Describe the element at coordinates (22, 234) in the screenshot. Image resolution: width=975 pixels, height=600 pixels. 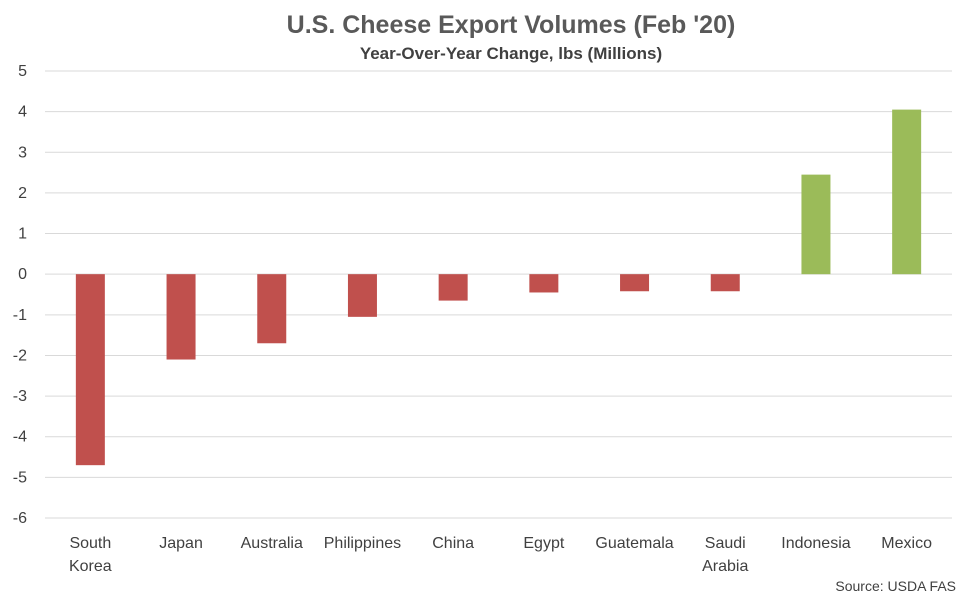
I see `y-tick-label: 1` at that location.